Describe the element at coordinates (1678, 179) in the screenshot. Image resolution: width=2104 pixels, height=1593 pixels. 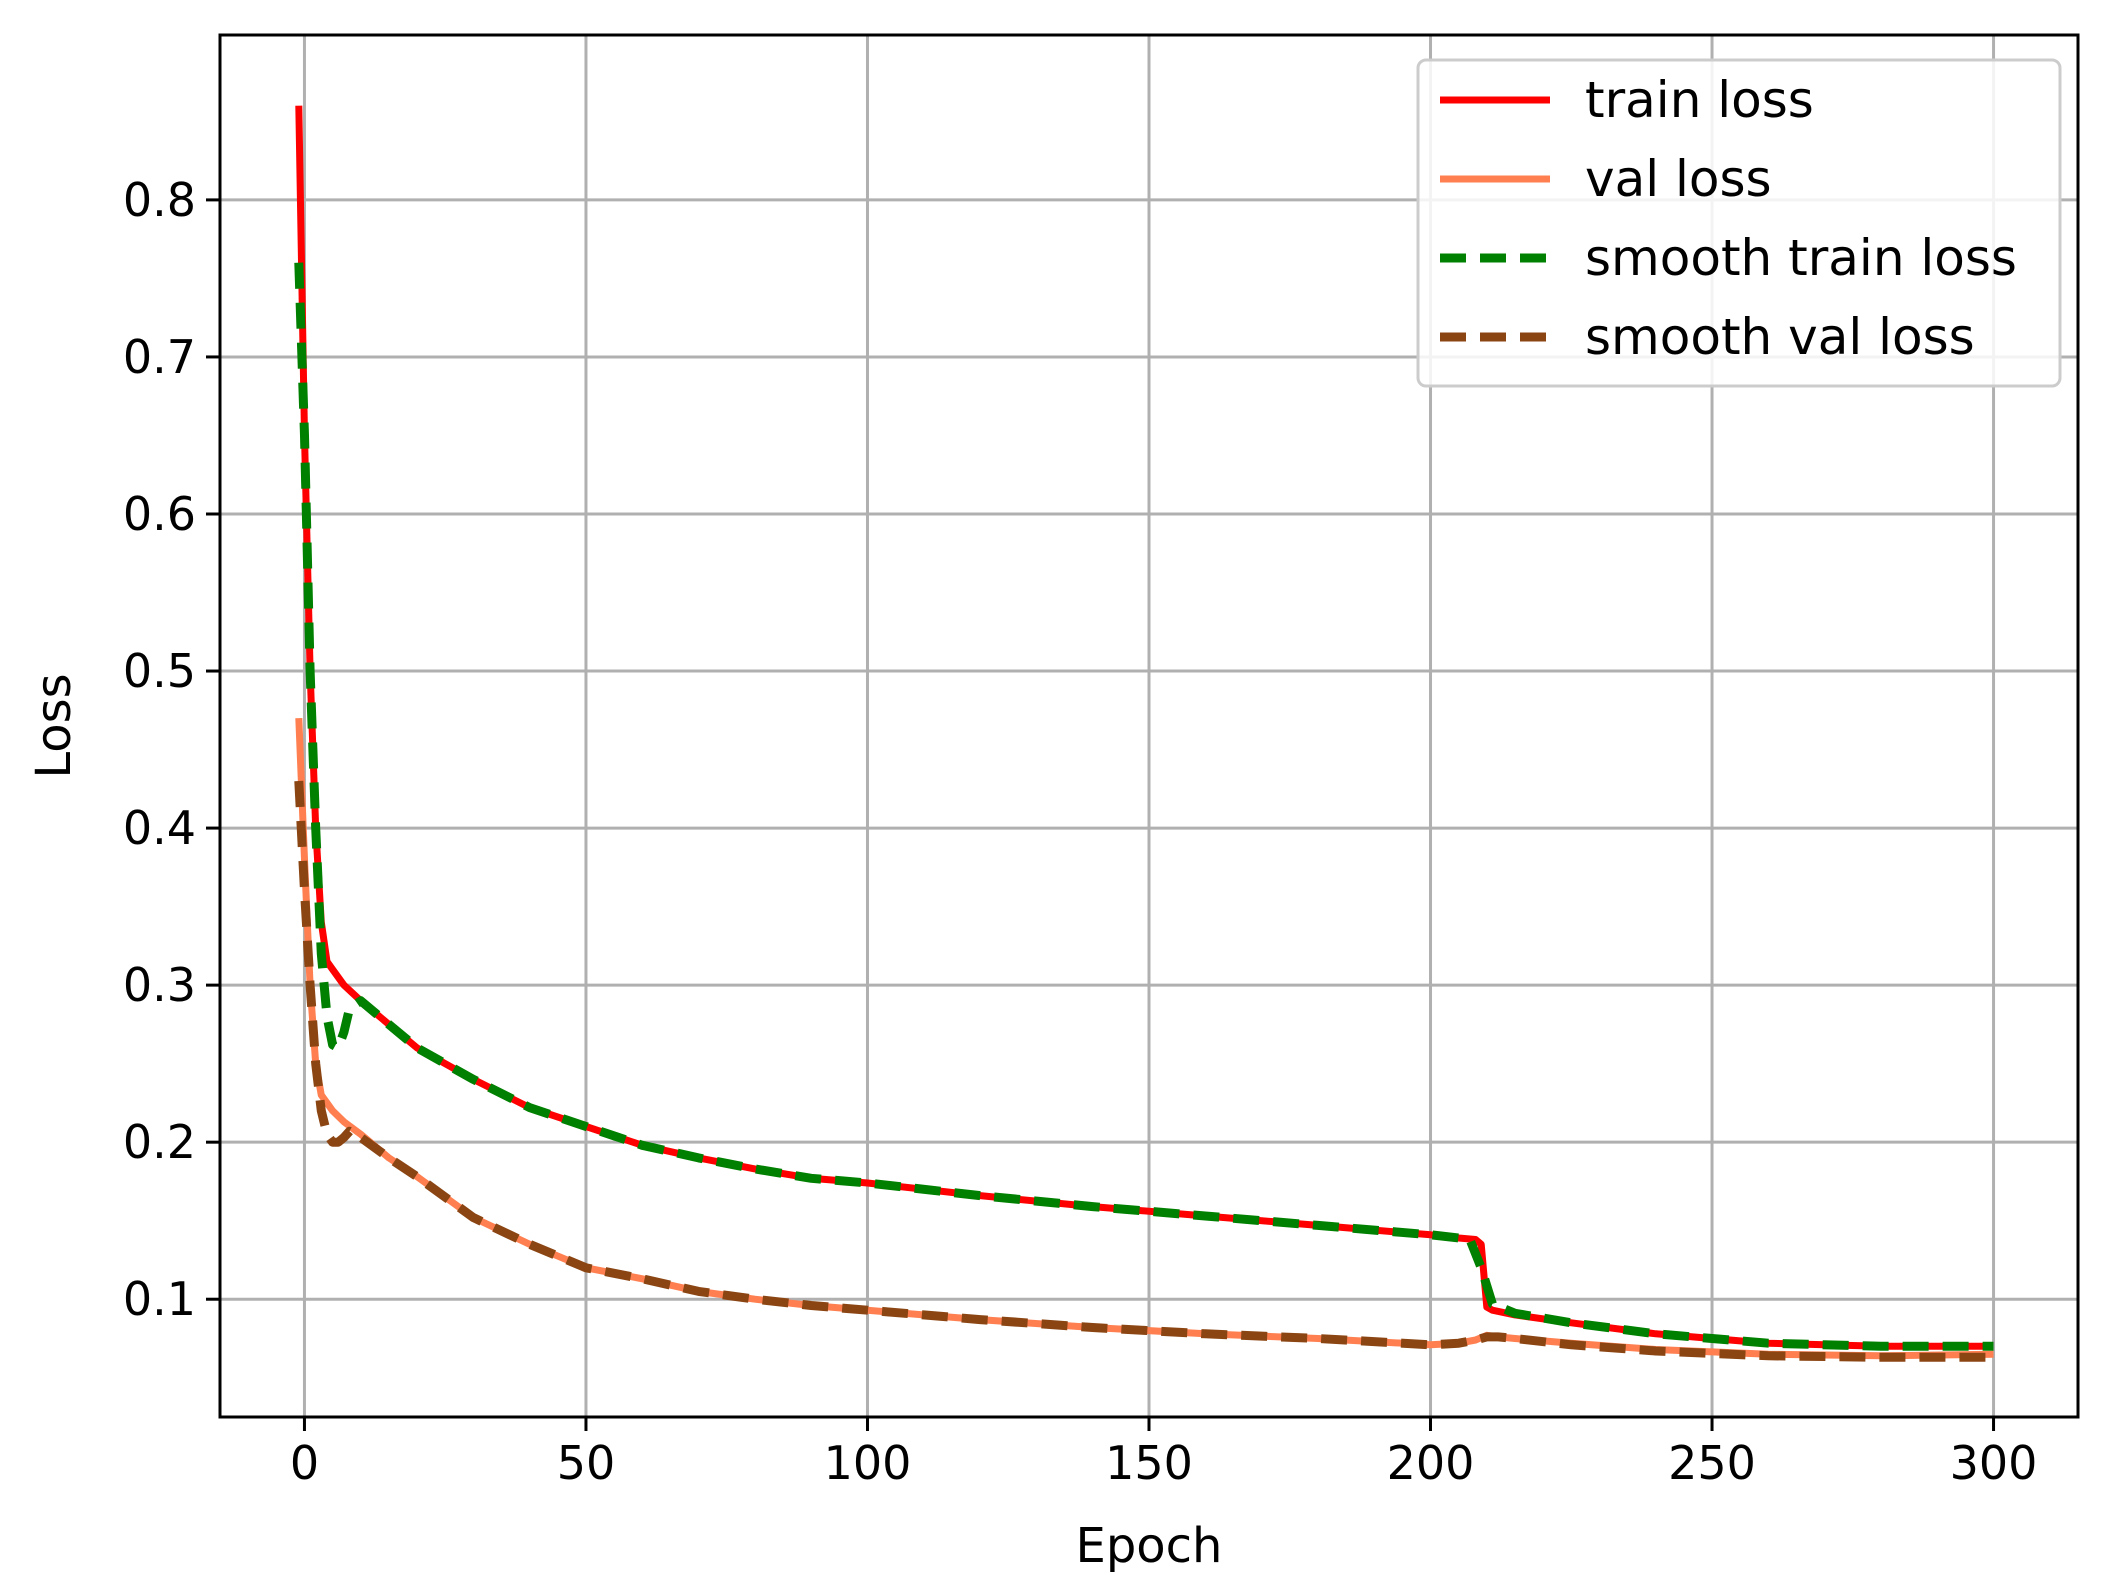
I see `legend-label-val-loss: val loss` at that location.